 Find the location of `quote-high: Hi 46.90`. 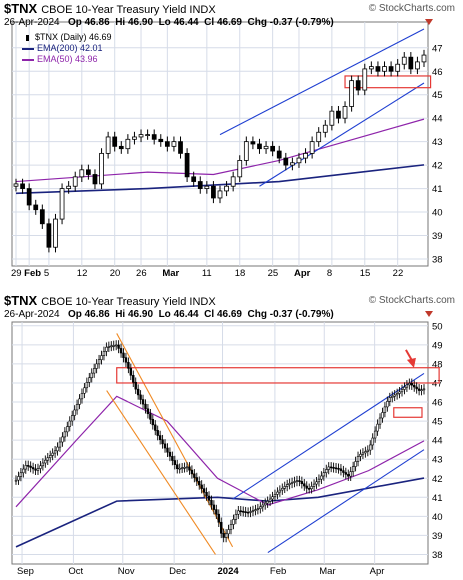

quote-high: Hi 46.90 is located at coordinates (134, 22).